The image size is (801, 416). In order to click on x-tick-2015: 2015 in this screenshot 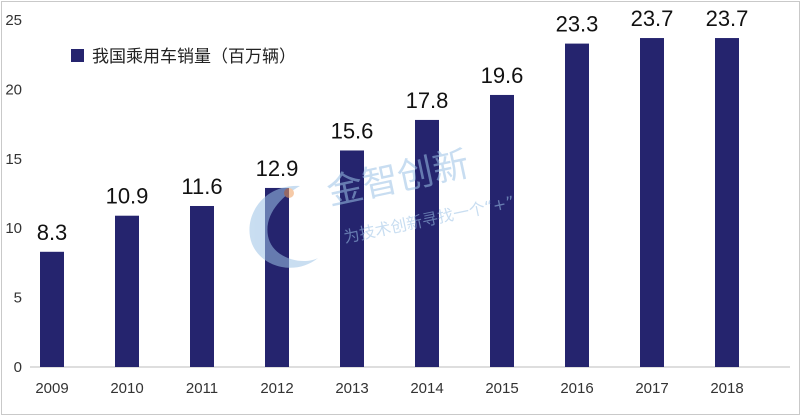, I will do `click(501, 388)`.